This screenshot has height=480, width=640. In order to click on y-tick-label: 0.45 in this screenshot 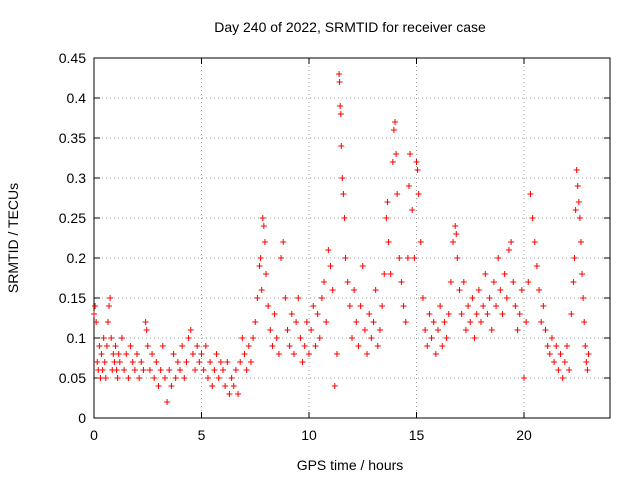, I will do `click(72, 58)`.